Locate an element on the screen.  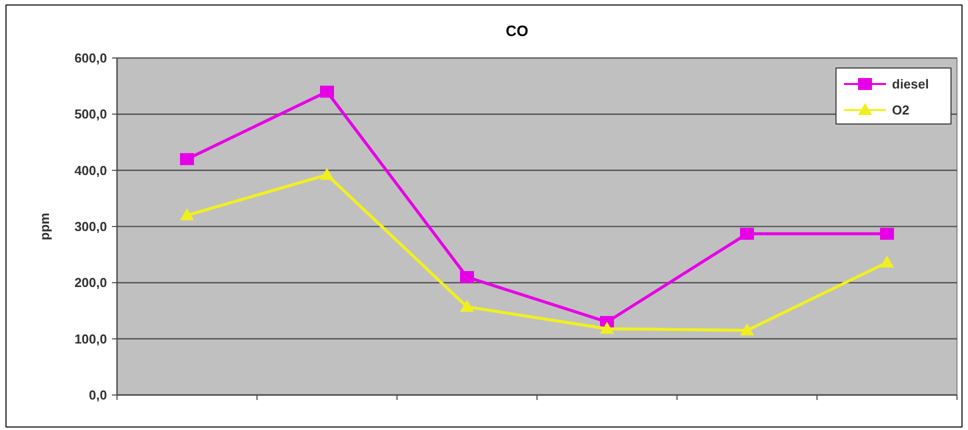
y-tick-label: 300,0 is located at coordinates (90, 226).